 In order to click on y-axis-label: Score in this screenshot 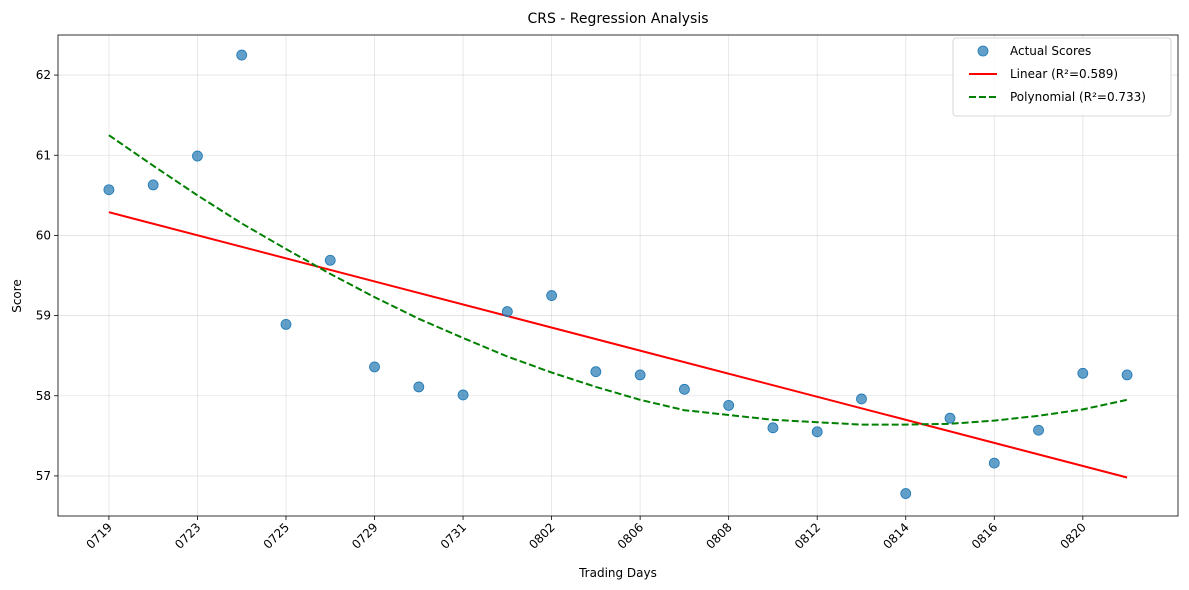, I will do `click(17, 296)`.